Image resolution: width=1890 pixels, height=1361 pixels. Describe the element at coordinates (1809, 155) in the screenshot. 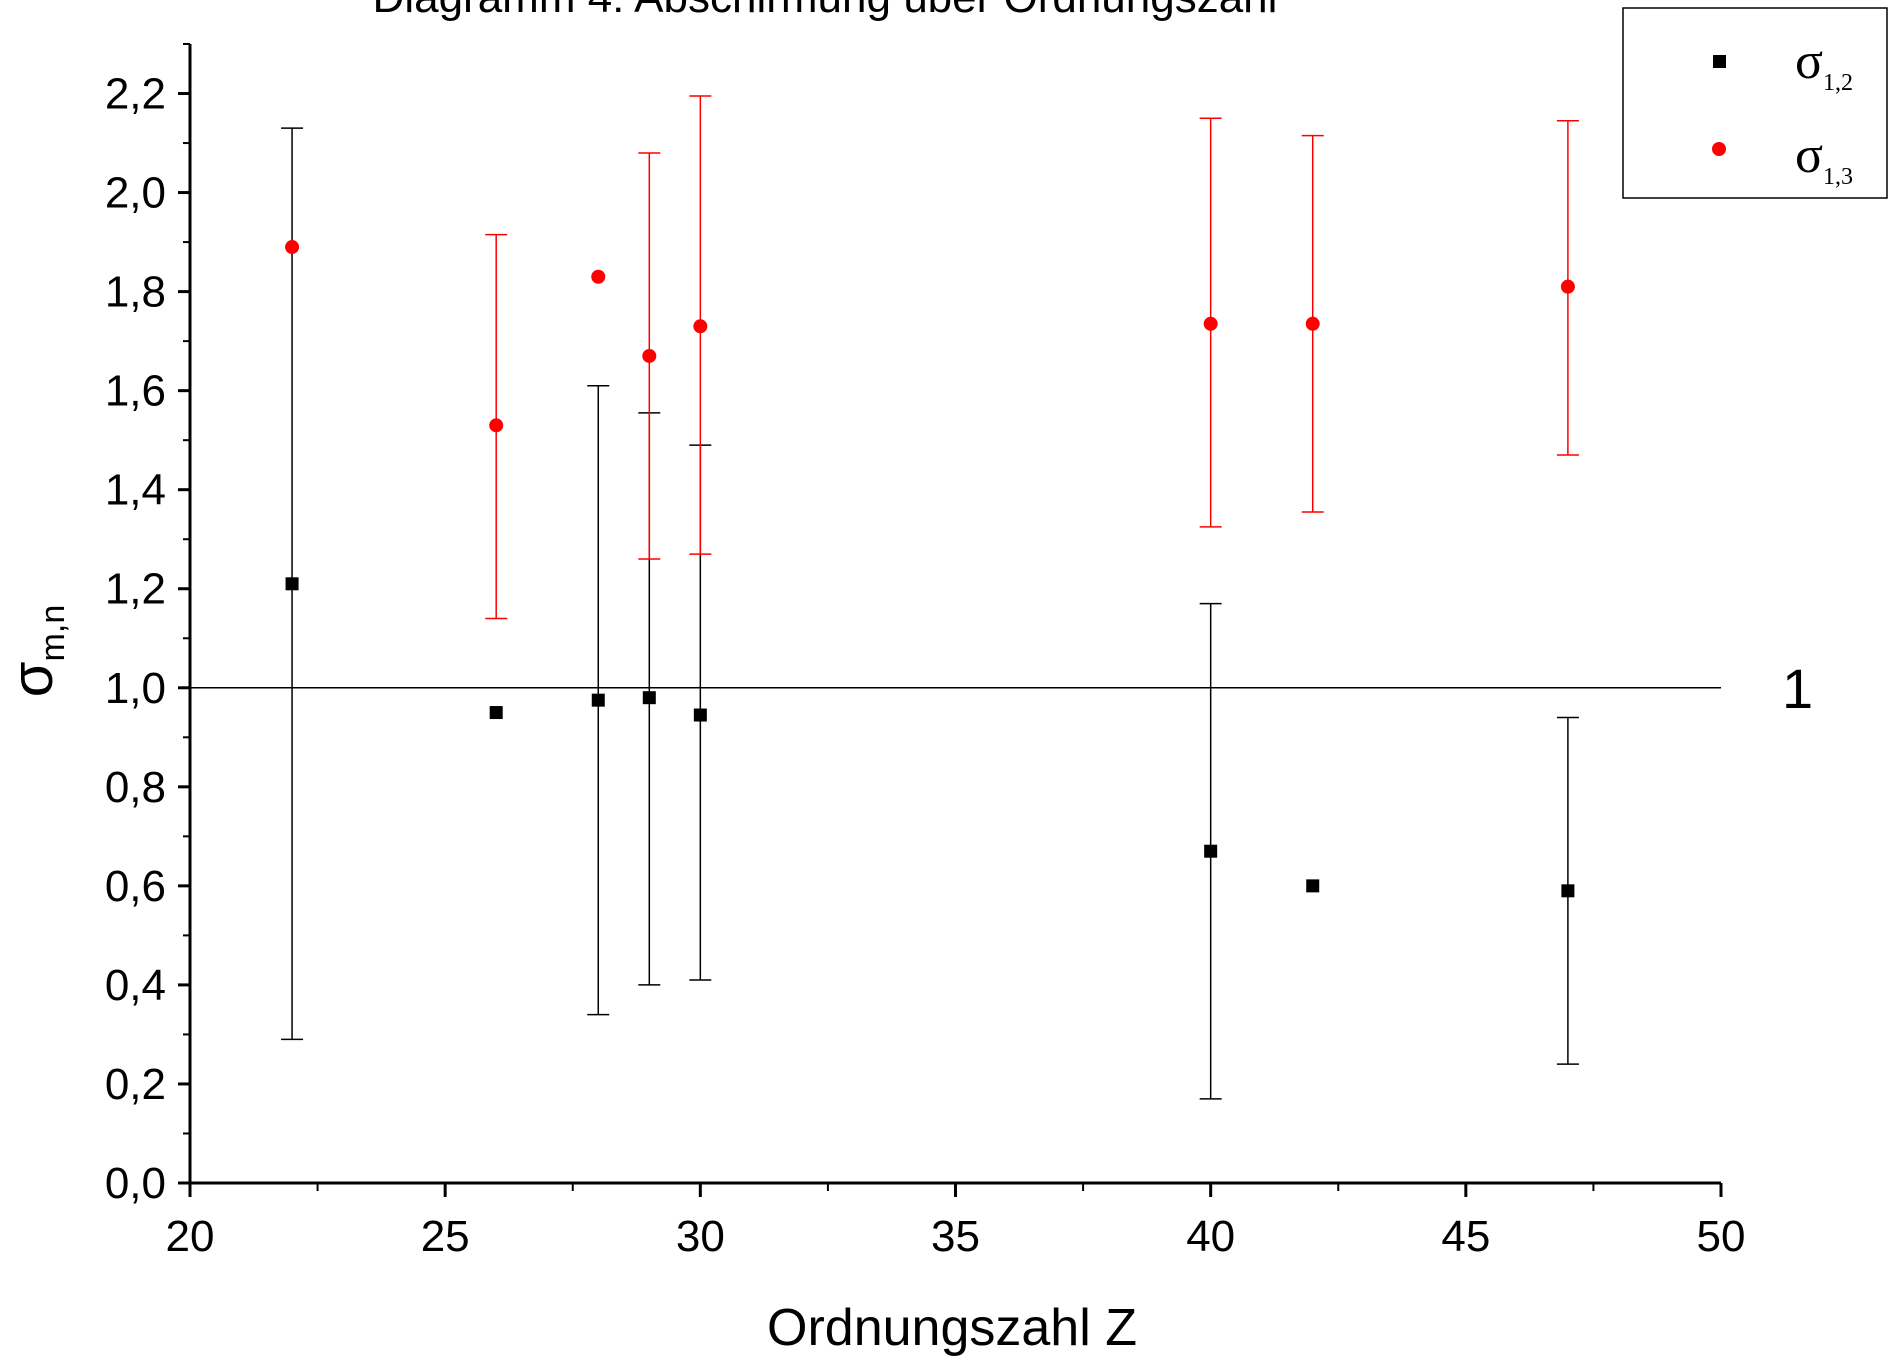

I see `legend-label-series-2: σ` at that location.